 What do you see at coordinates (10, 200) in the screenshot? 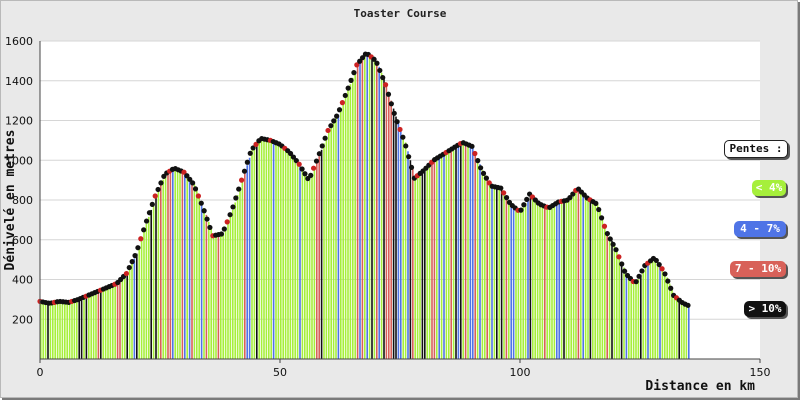
I see `y-axis-title: Dénivelé en metres` at bounding box center [10, 200].